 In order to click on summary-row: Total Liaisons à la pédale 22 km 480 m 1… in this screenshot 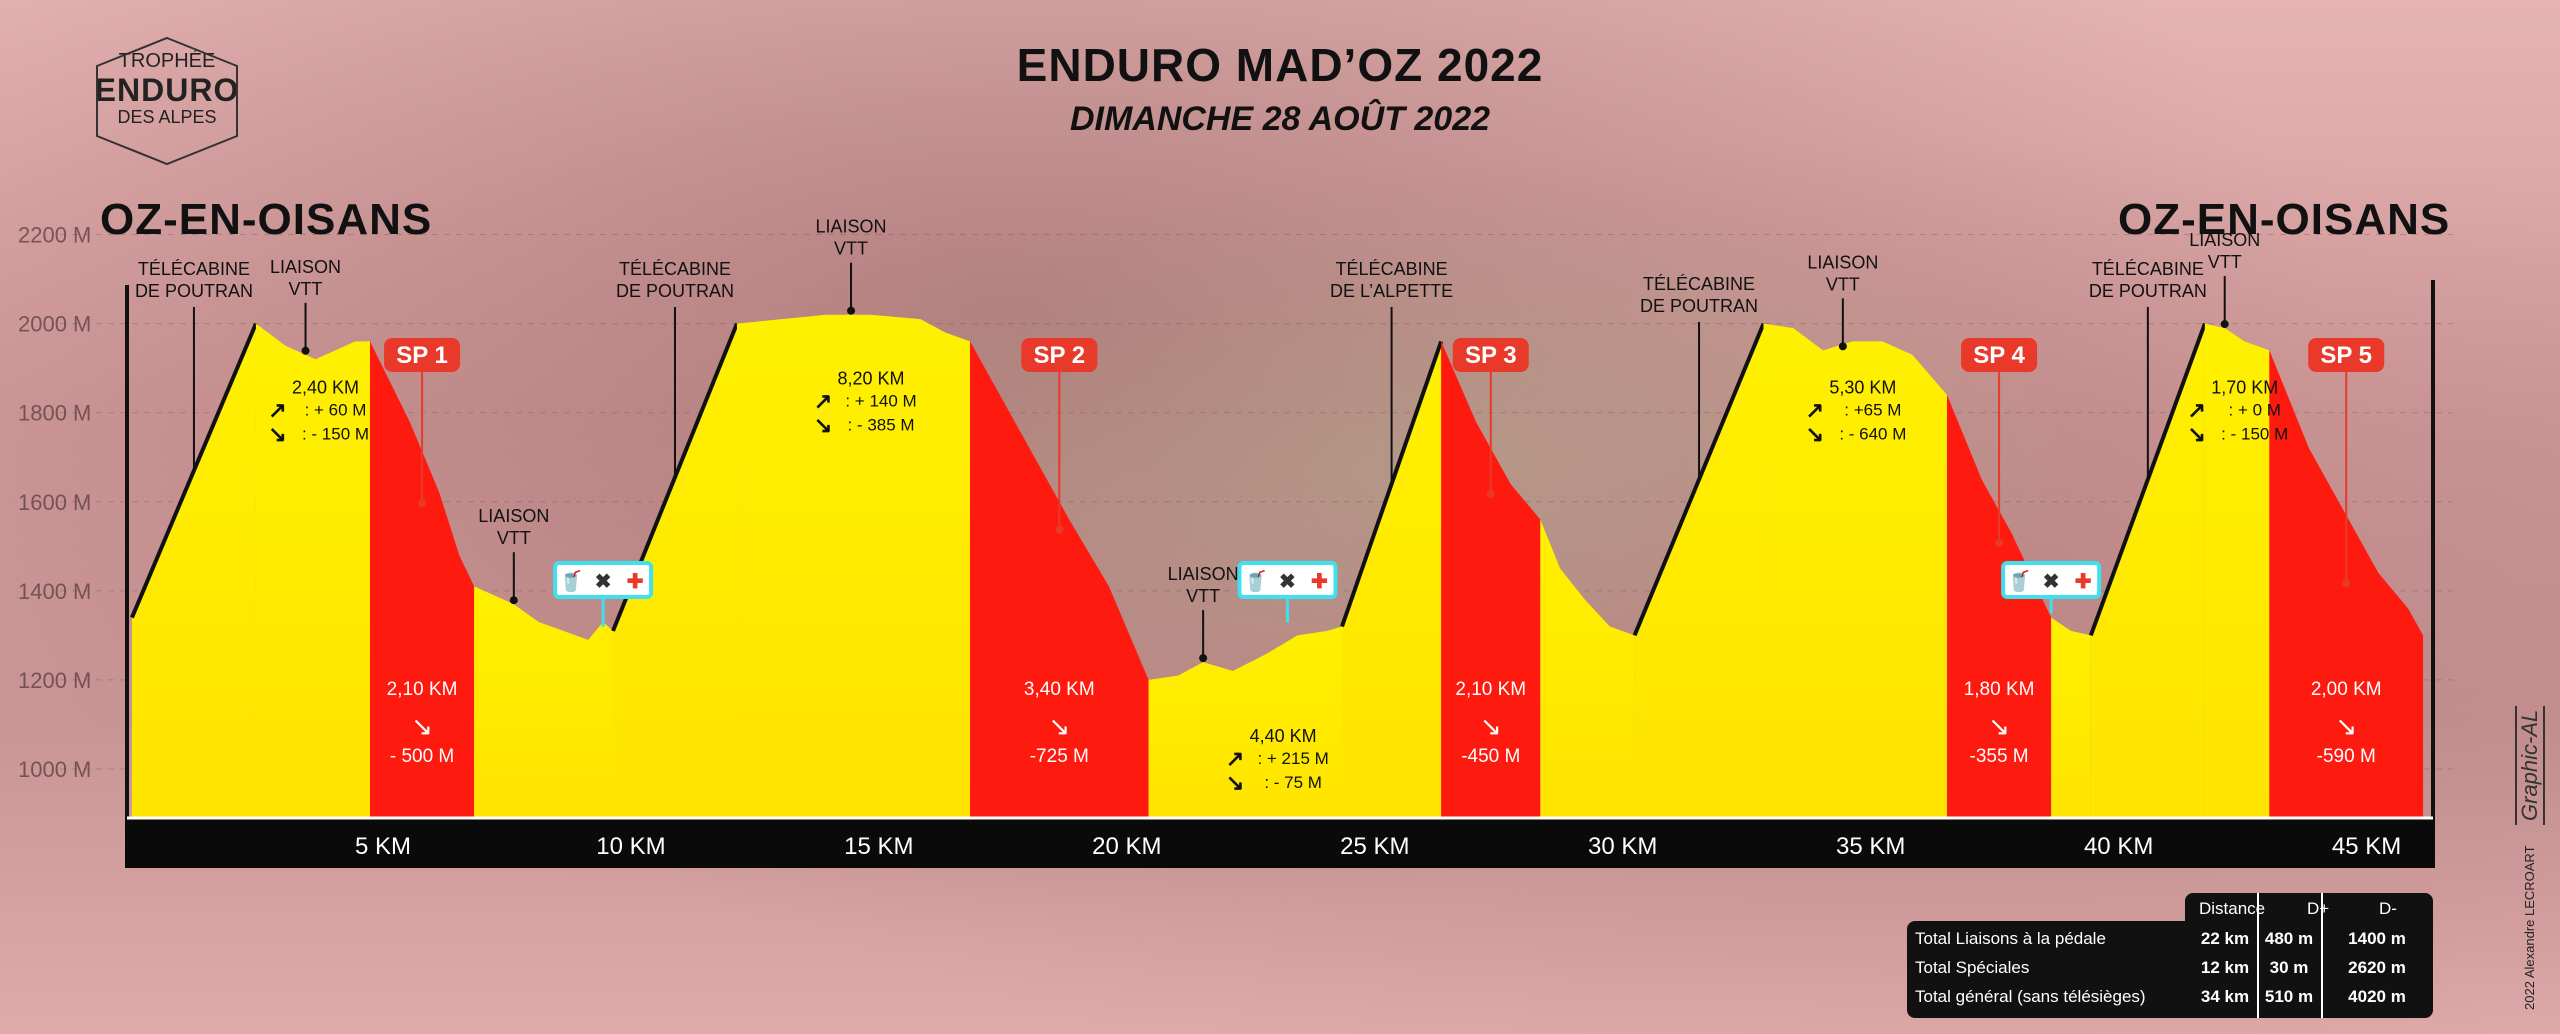, I will do `click(2170, 938)`.